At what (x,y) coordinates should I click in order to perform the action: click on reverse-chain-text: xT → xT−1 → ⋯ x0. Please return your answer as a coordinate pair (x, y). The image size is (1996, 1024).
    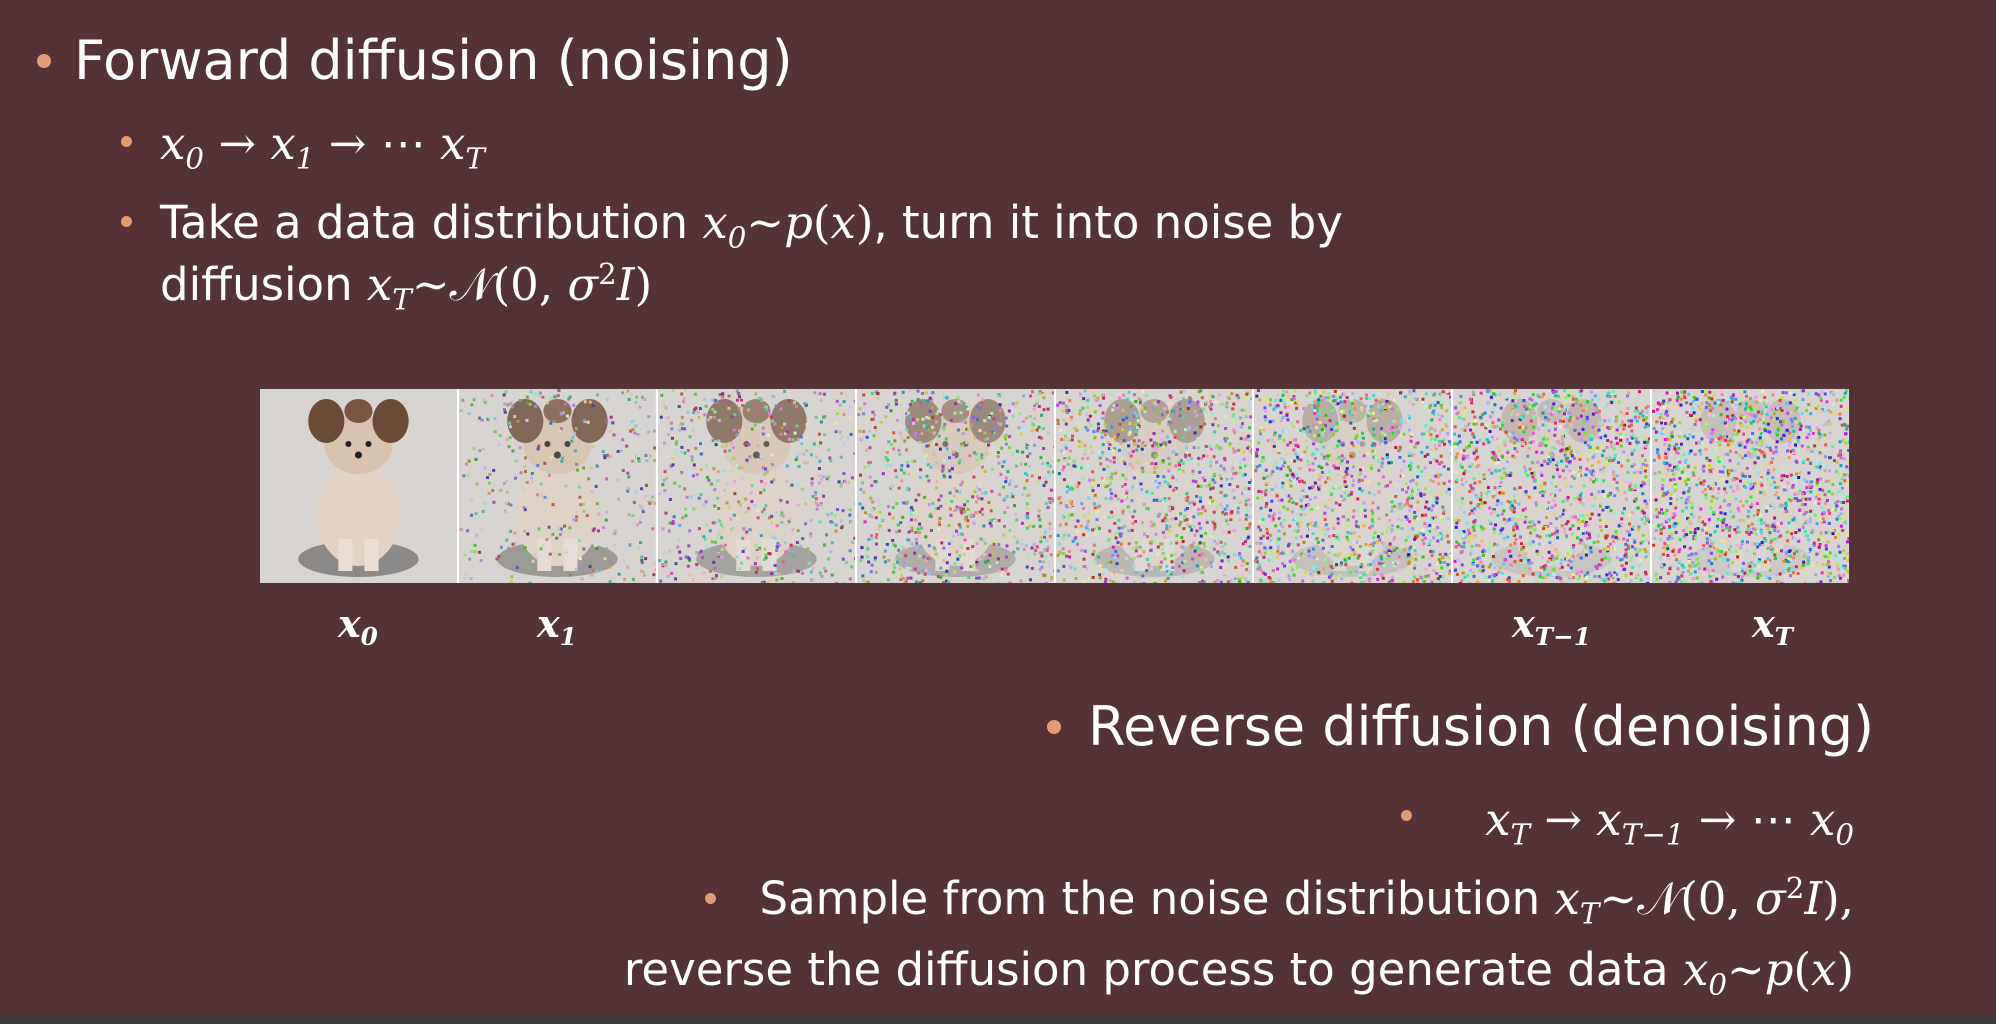
    Looking at the image, I should click on (1669, 822).